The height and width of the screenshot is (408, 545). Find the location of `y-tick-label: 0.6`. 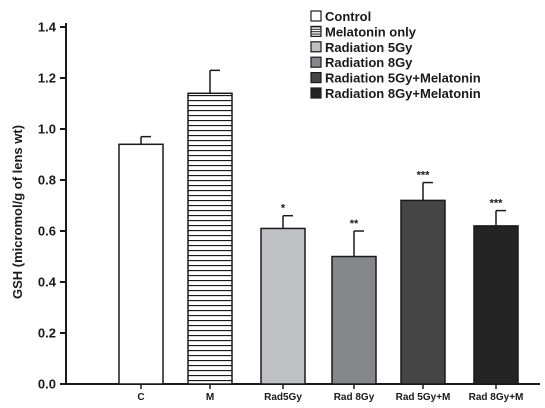

y-tick-label: 0.6 is located at coordinates (47, 231).